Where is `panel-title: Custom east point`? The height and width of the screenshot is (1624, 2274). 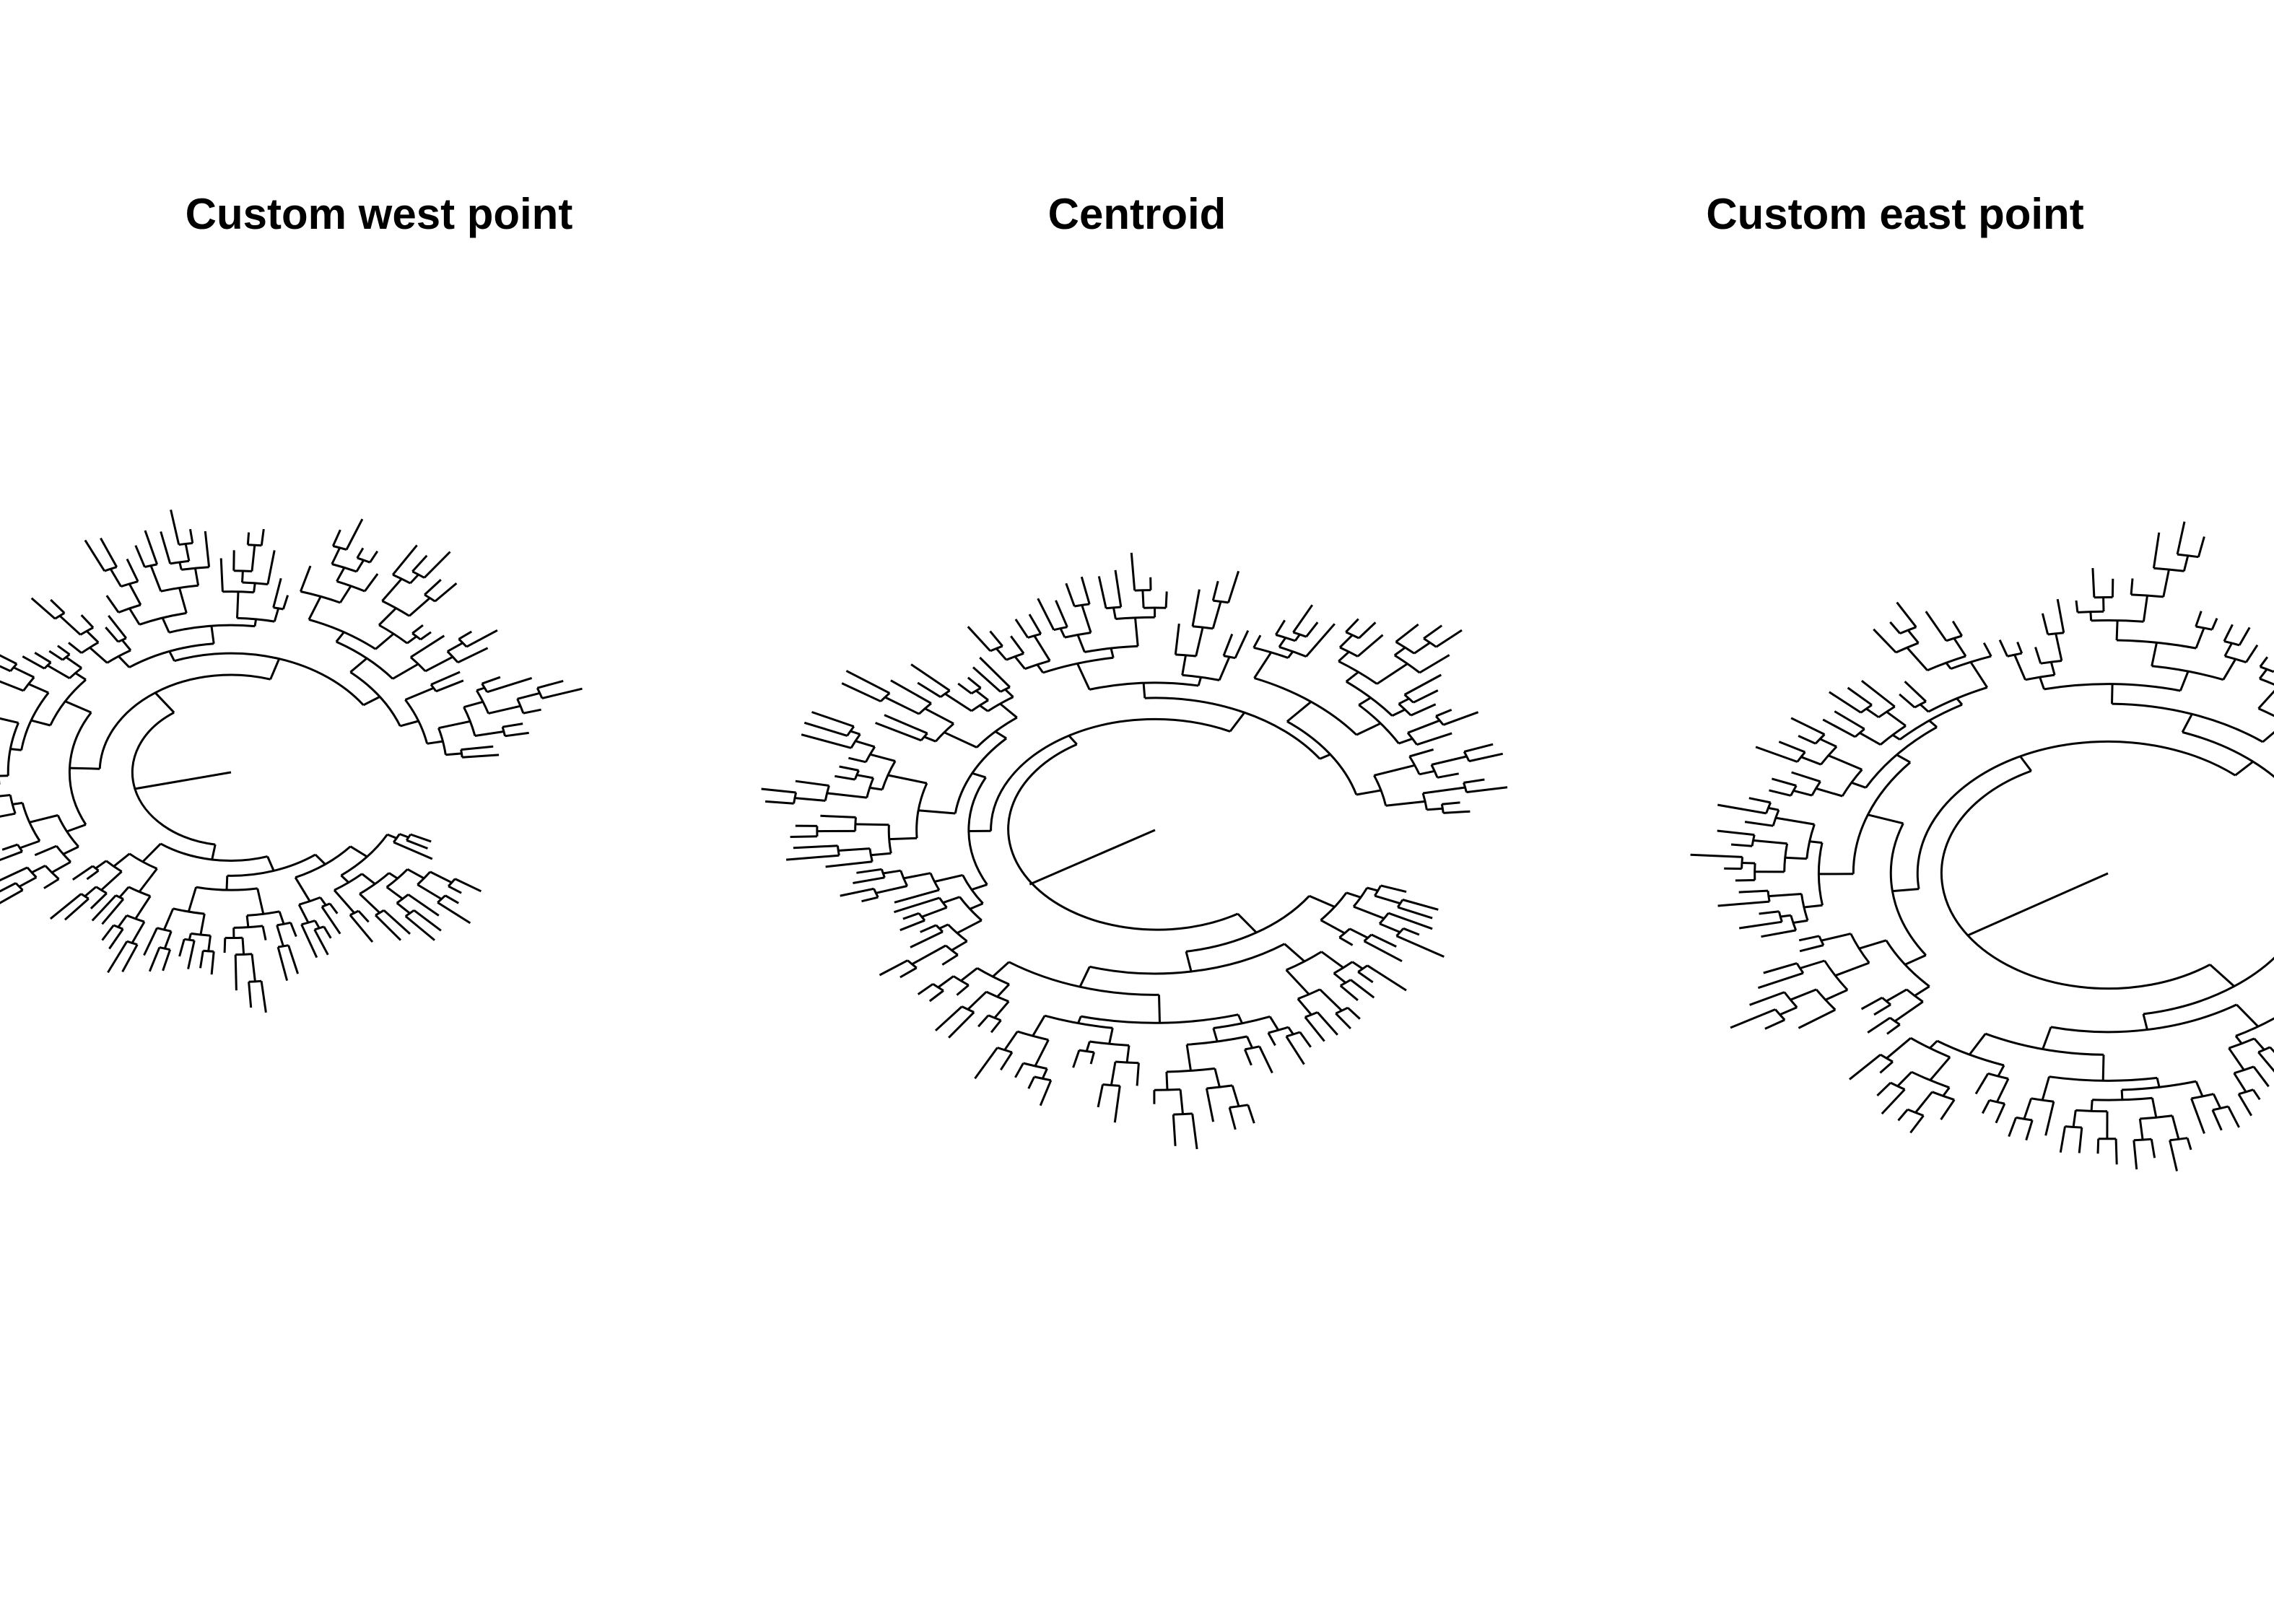
panel-title: Custom east point is located at coordinates (1895, 214).